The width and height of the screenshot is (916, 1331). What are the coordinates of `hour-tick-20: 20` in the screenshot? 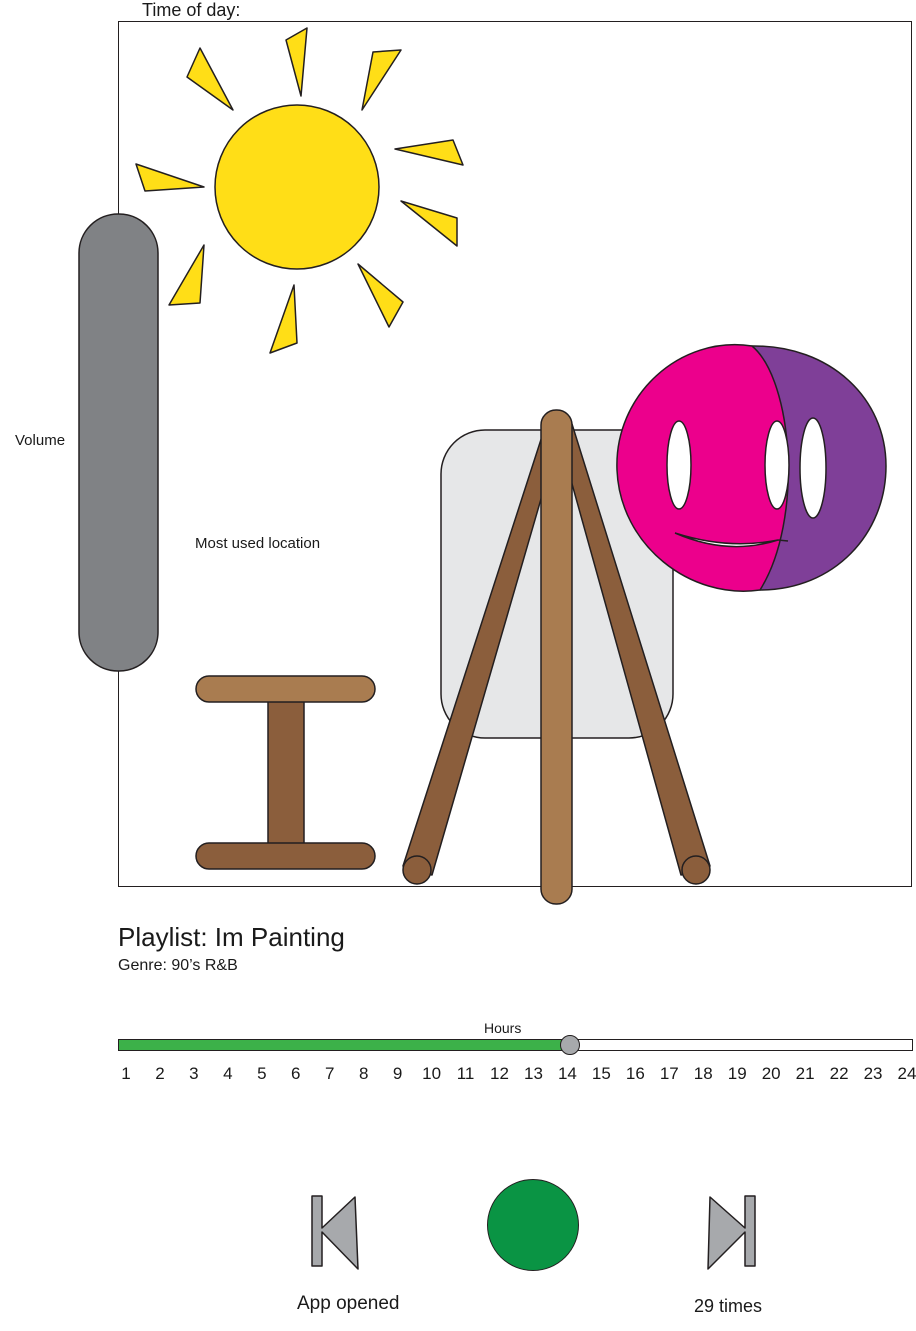 It's located at (771, 1073).